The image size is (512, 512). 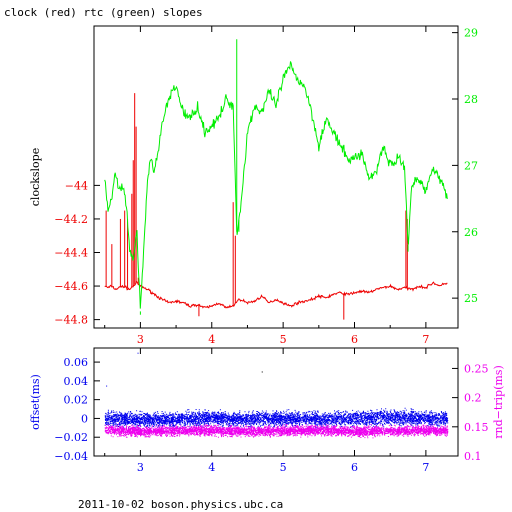 What do you see at coordinates (71, 320) in the screenshot?
I see `y-tick-label: −44.8` at bounding box center [71, 320].